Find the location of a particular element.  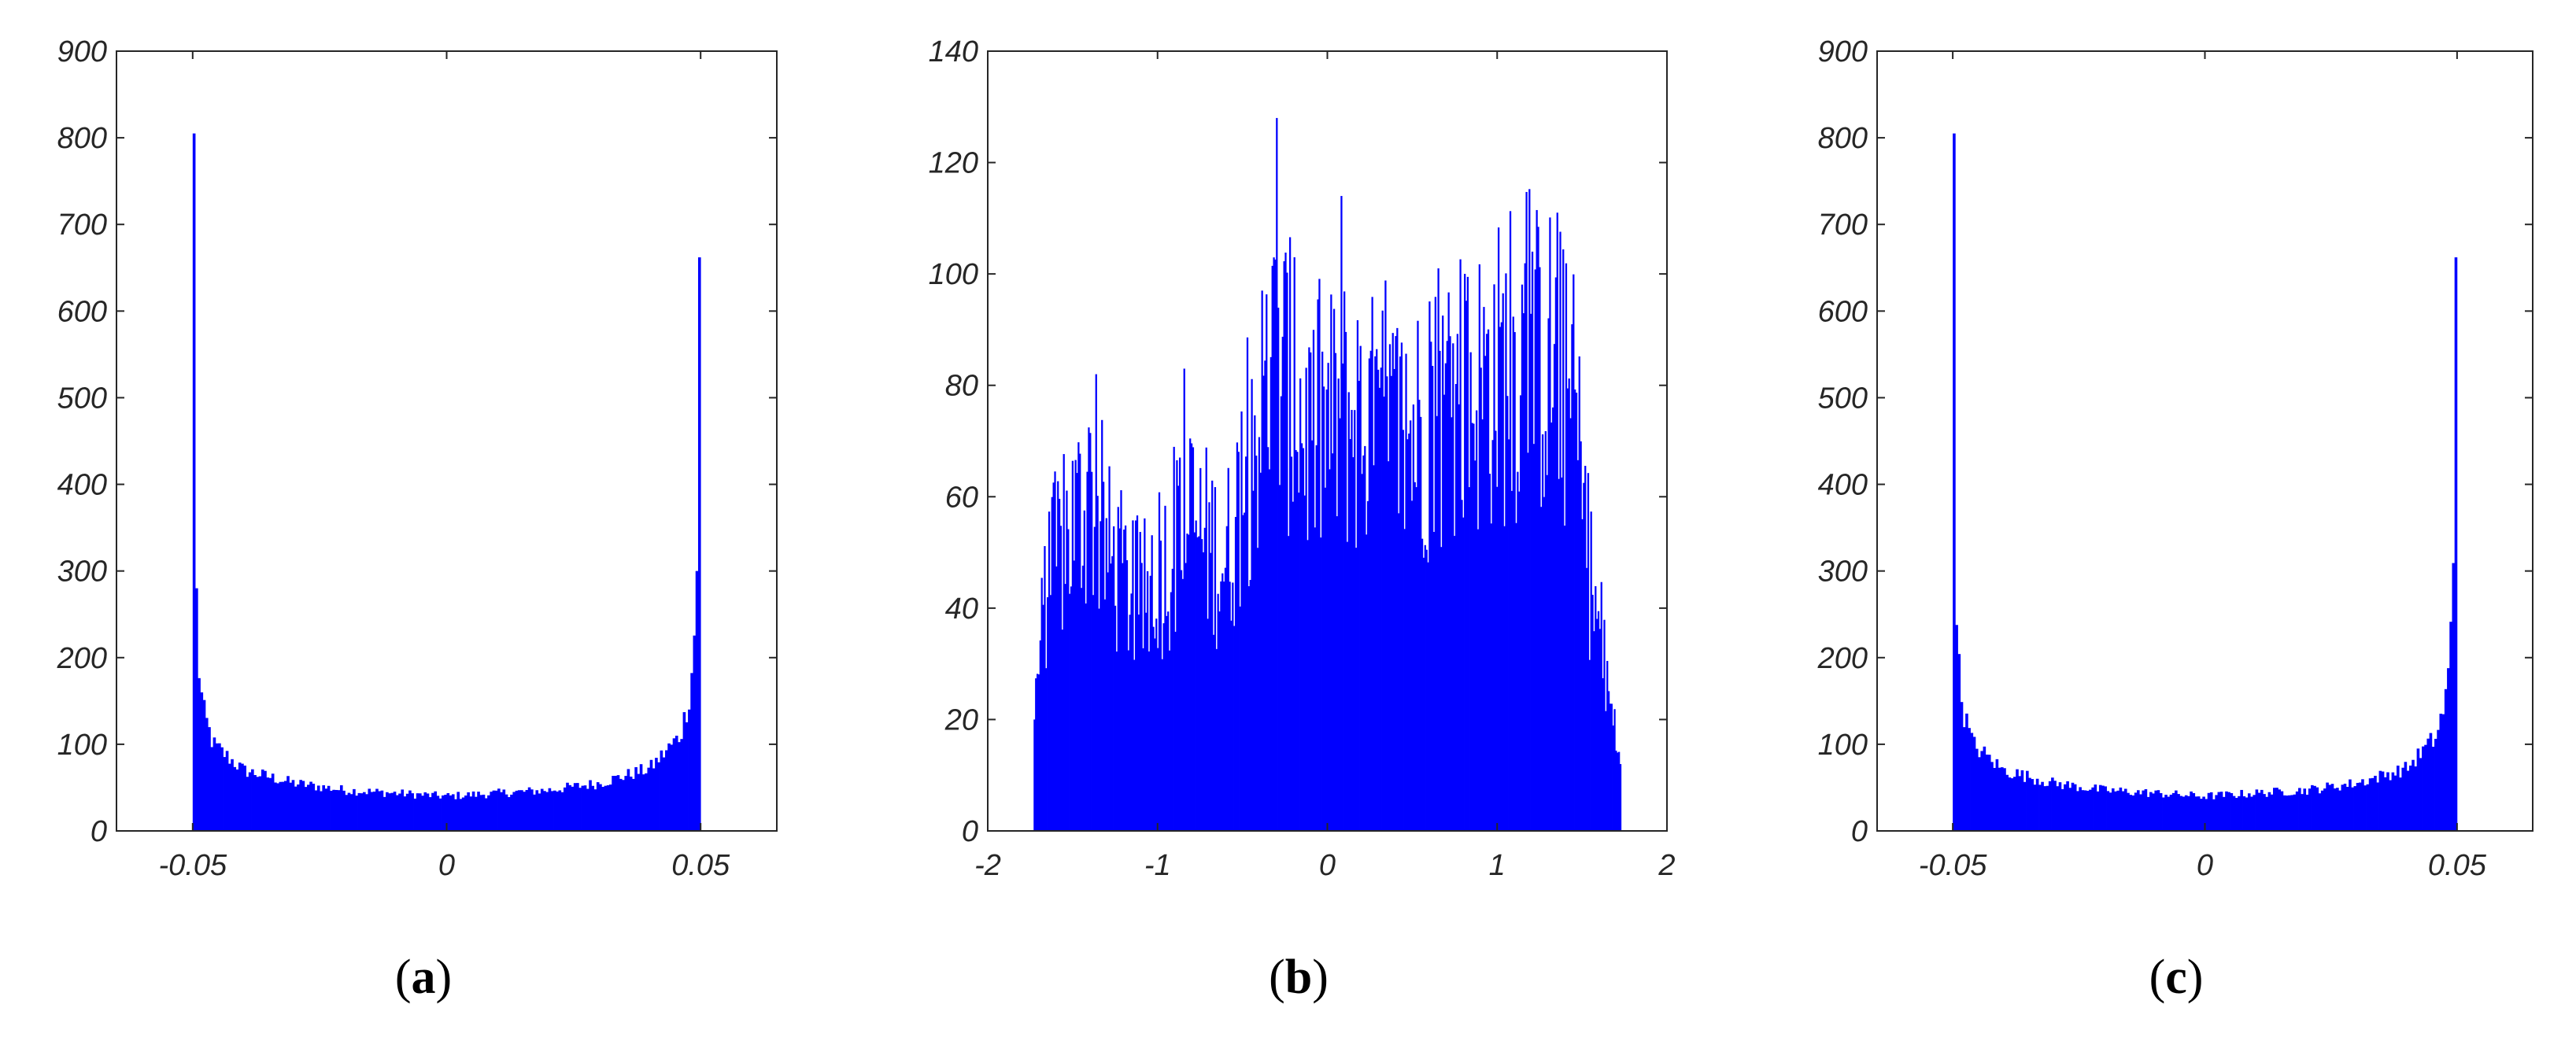

y-tick-label: 300 is located at coordinates (82, 572).